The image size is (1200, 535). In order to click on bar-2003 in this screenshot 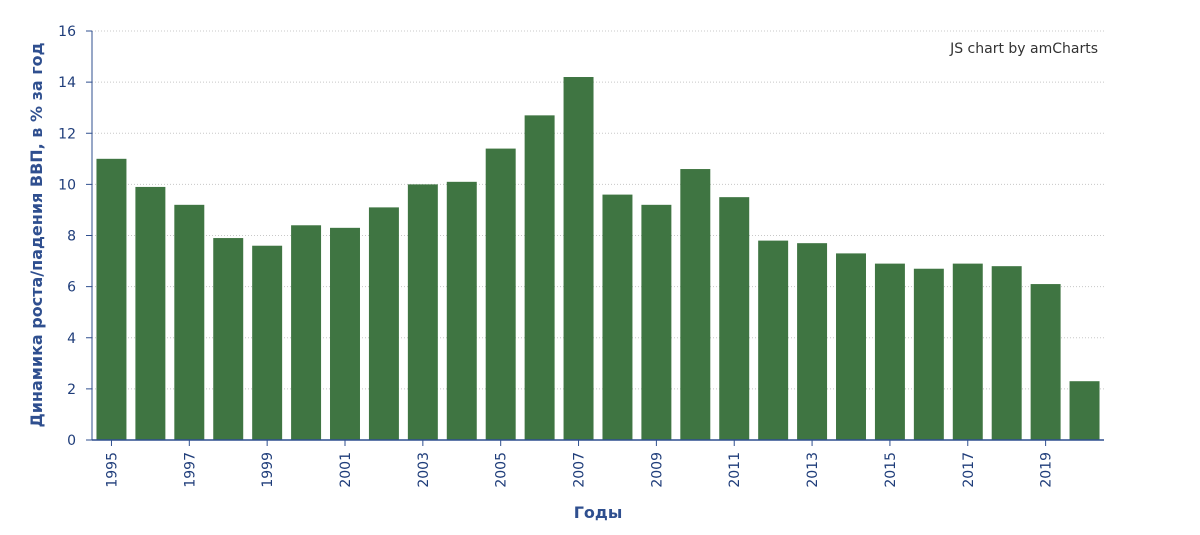, I will do `click(422, 312)`.